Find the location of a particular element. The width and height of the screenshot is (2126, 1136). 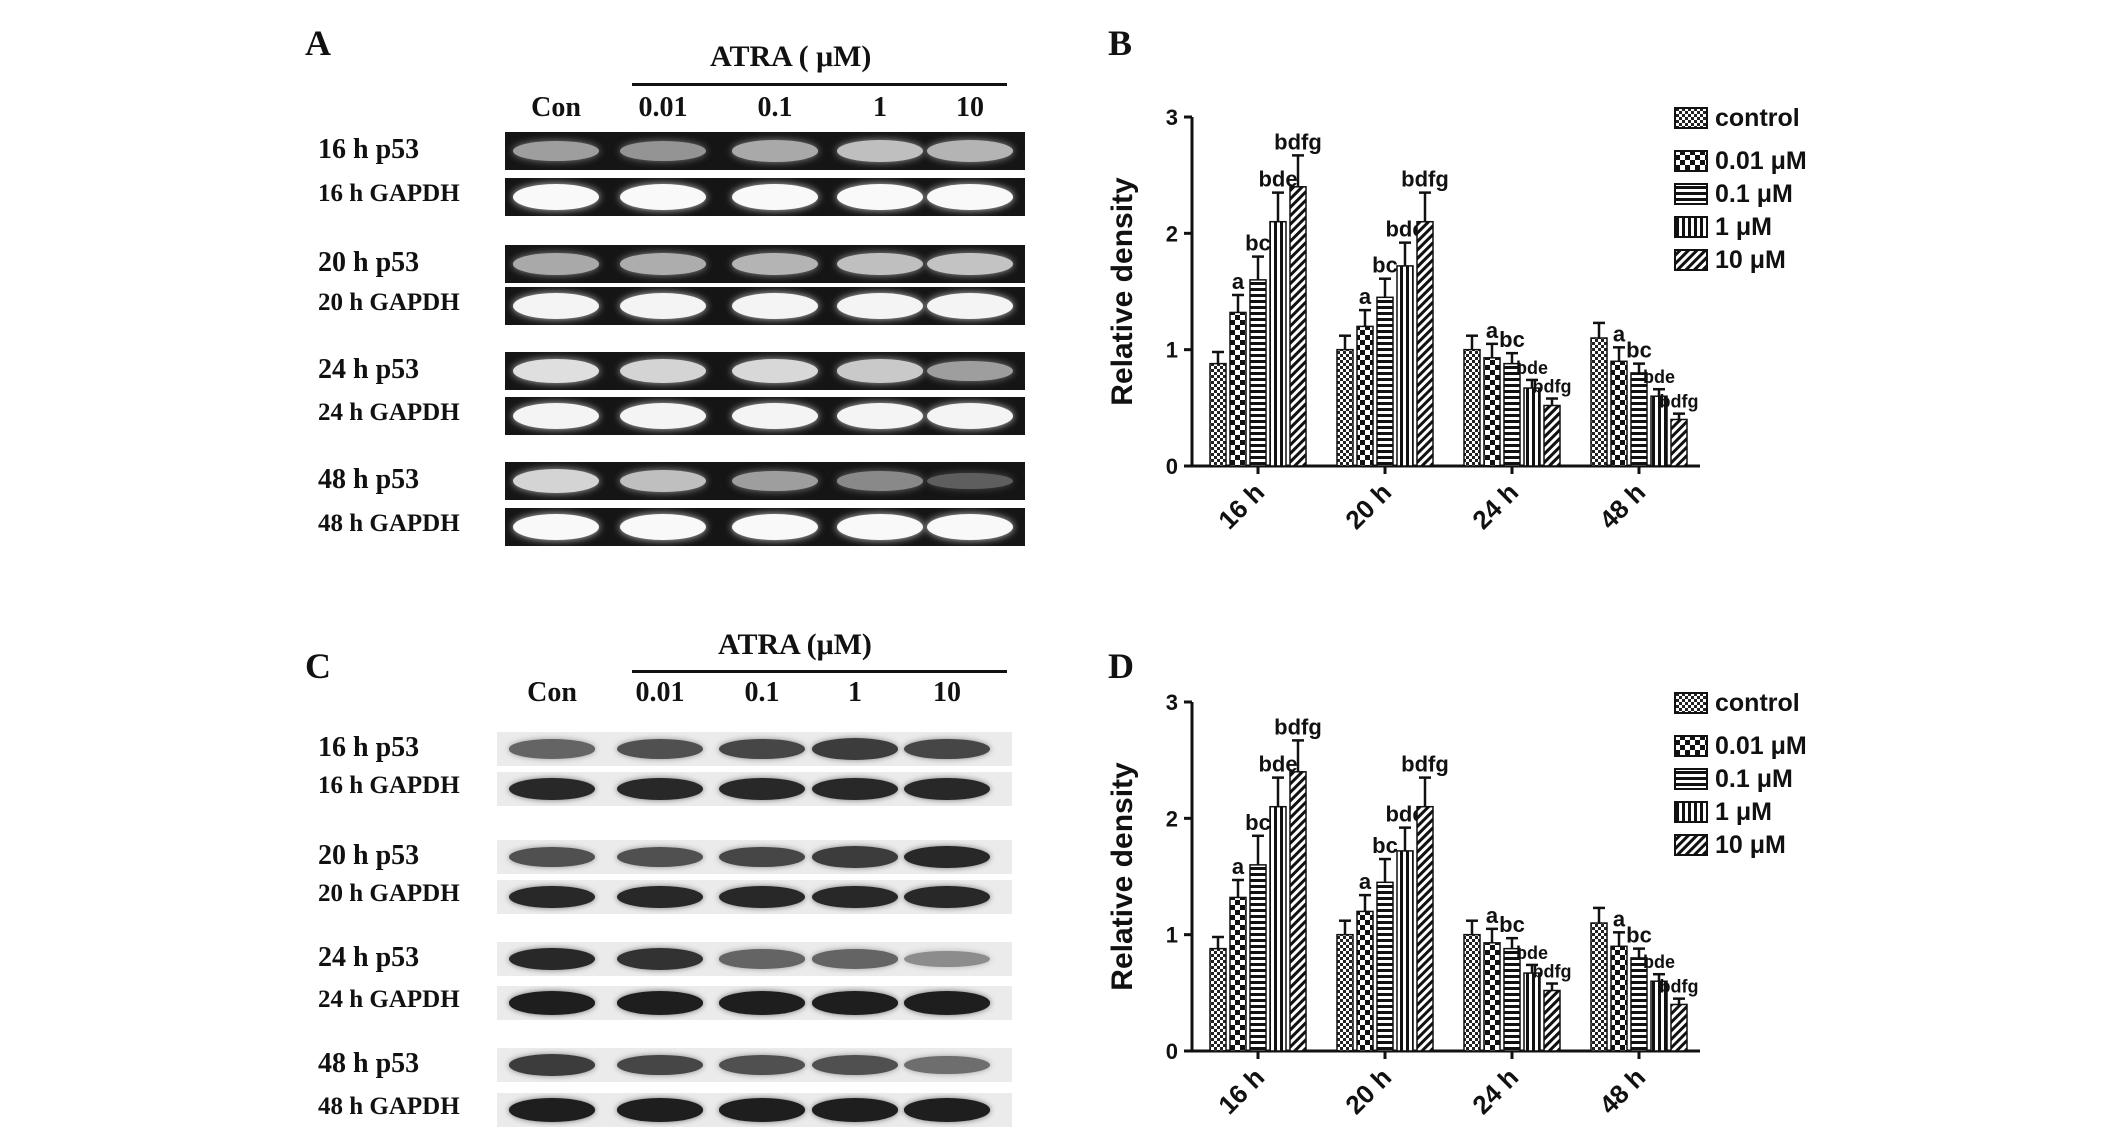

lane-label: 0.01 is located at coordinates (663, 107).